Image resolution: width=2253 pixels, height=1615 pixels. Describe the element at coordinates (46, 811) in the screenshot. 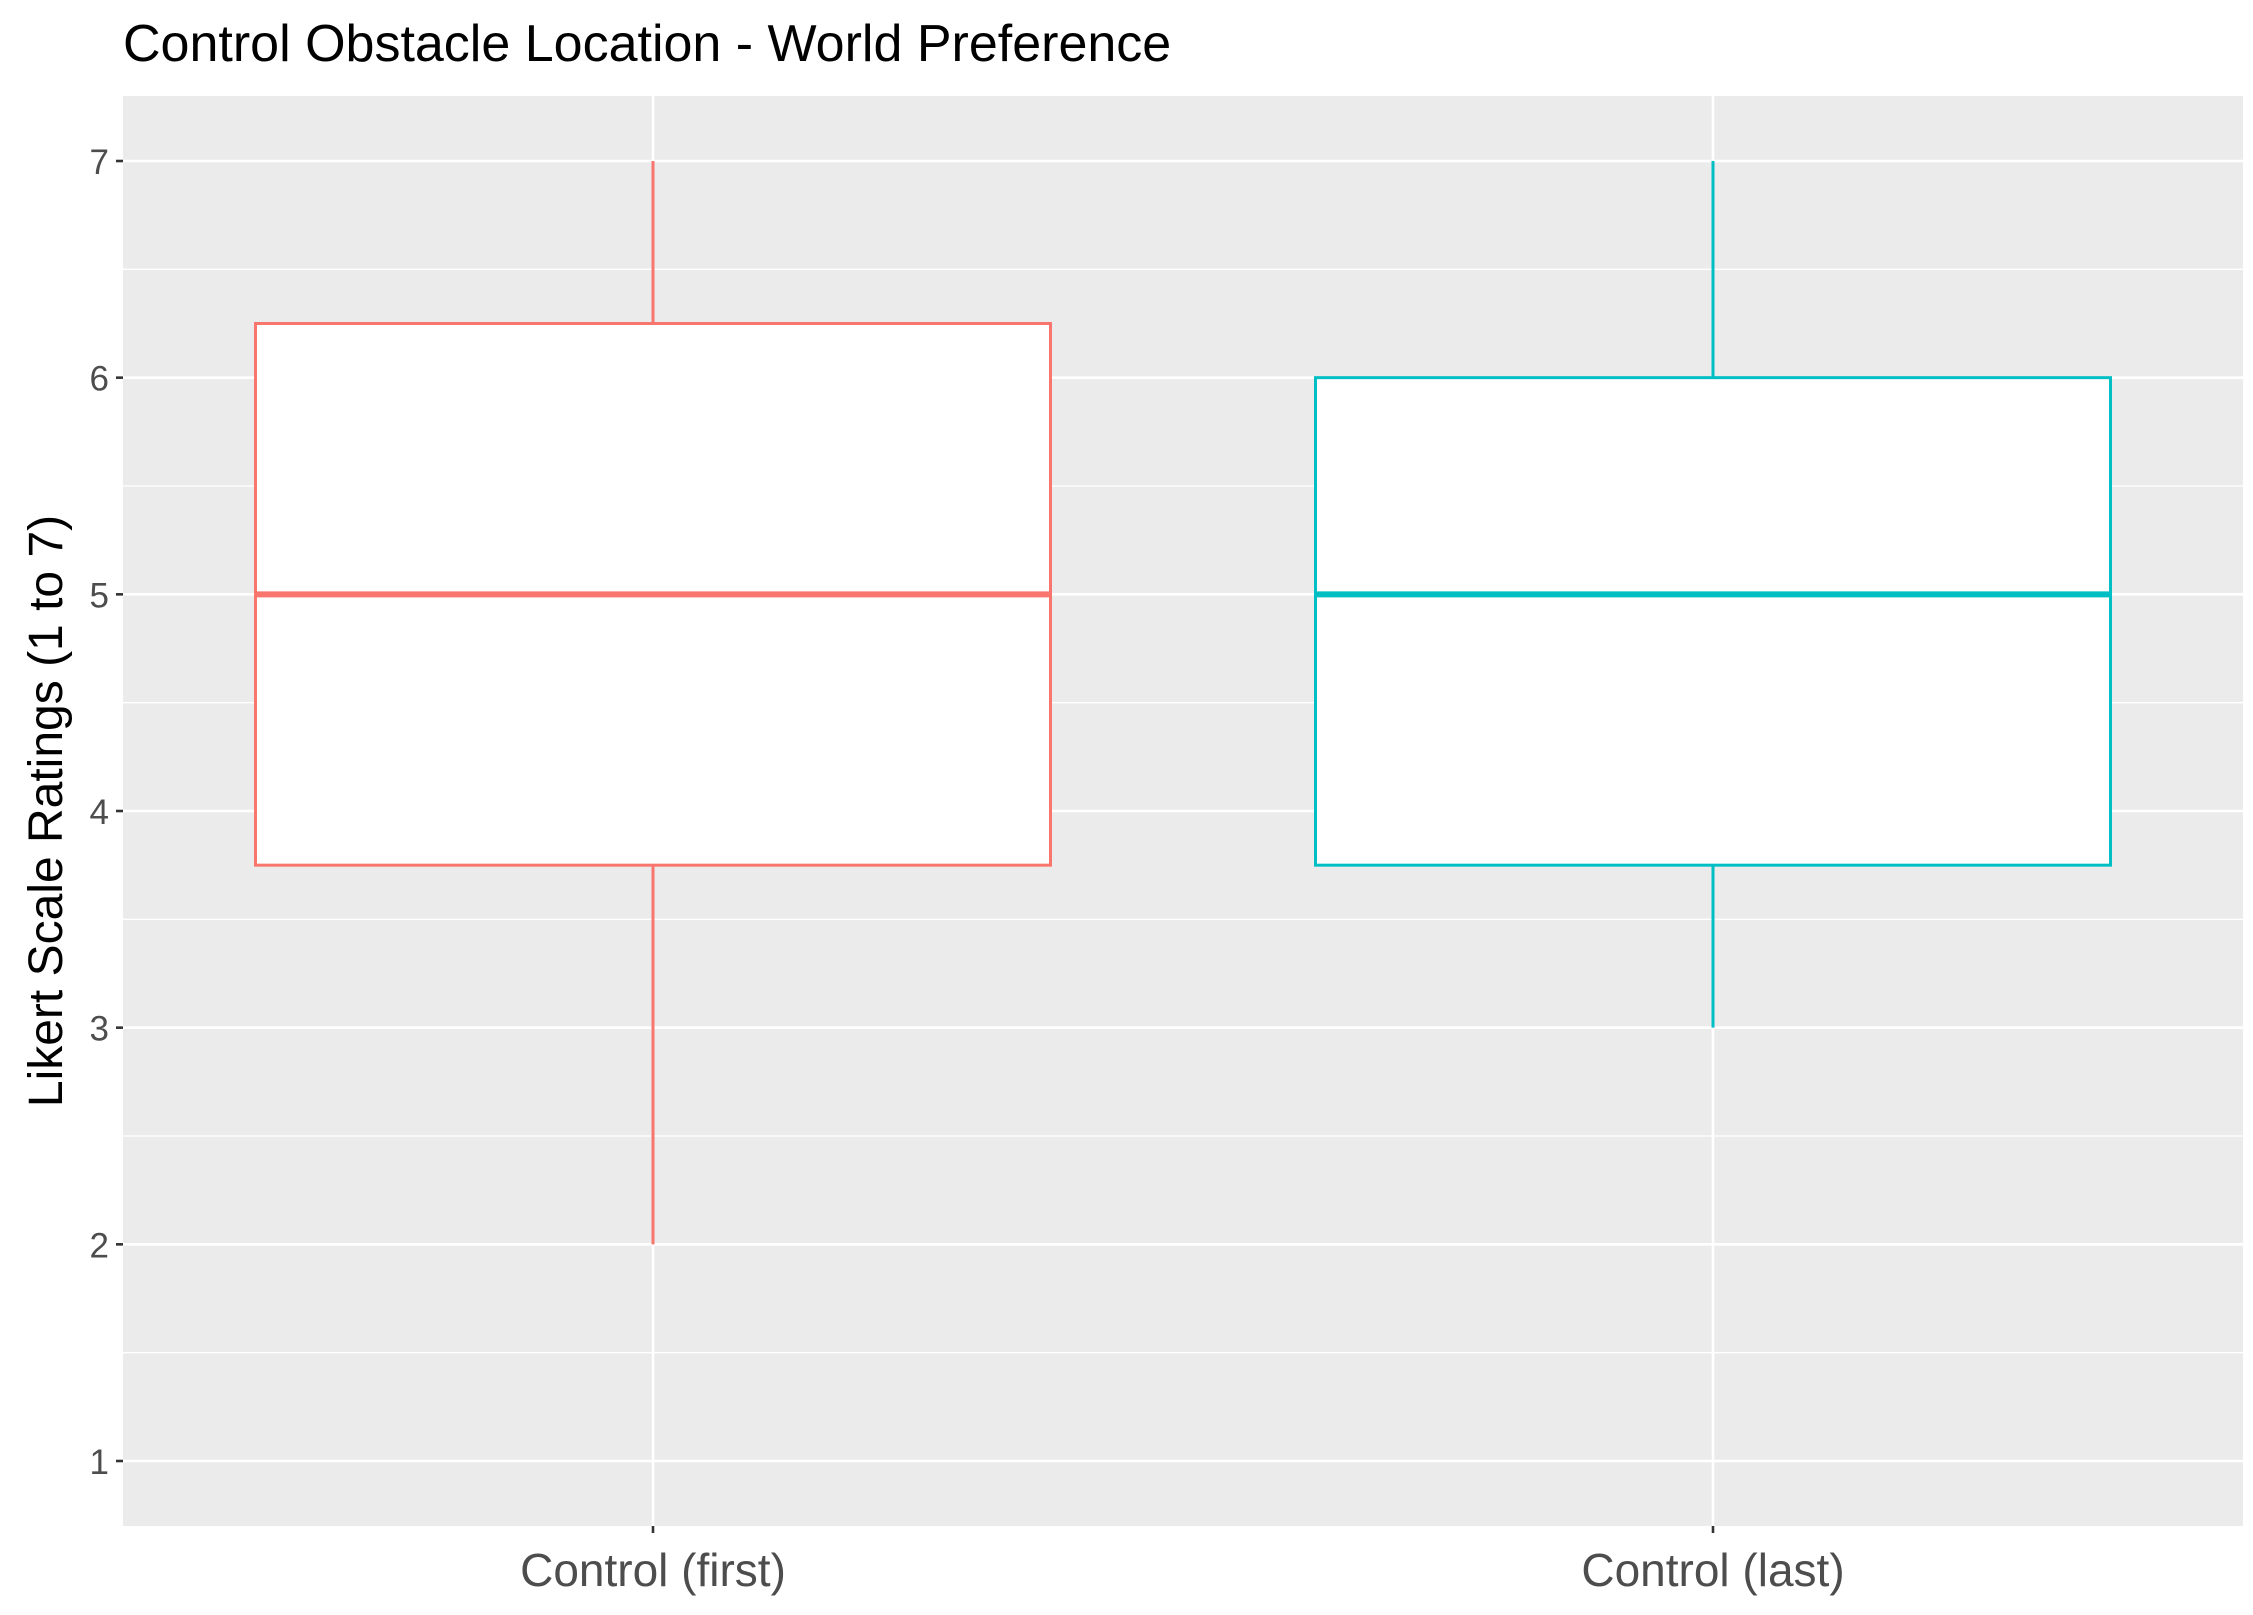

I see `y-axis-title: Likert Scale Ratings (1 to 7)` at that location.